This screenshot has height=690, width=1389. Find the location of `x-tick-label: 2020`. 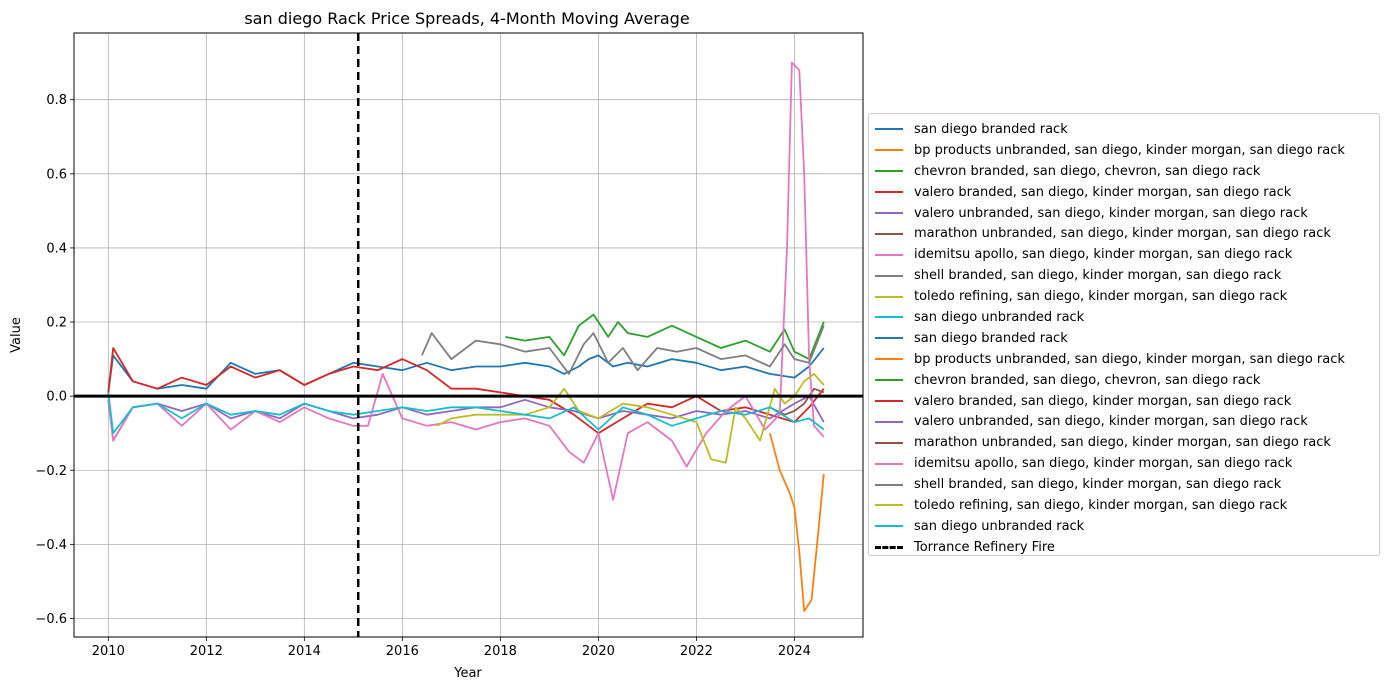

x-tick-label: 2020 is located at coordinates (598, 651).